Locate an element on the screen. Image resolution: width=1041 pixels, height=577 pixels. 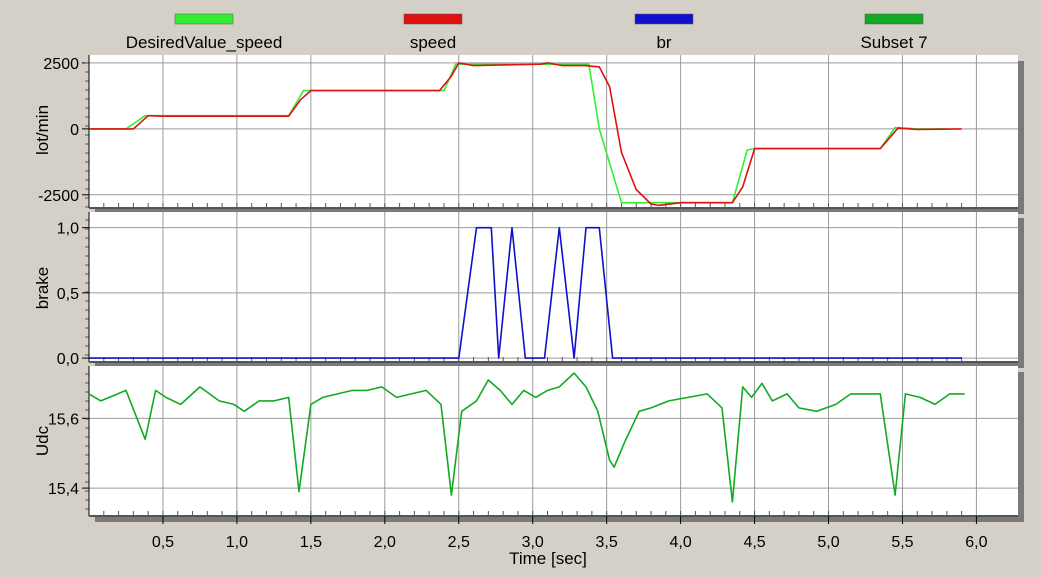
y-tick-label: 2500 is located at coordinates (61, 64).